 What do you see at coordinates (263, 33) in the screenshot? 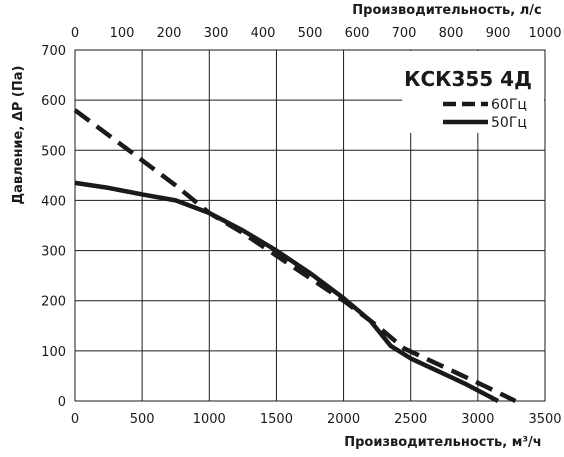
I see `x2-tick-label-4: 400` at bounding box center [263, 33].